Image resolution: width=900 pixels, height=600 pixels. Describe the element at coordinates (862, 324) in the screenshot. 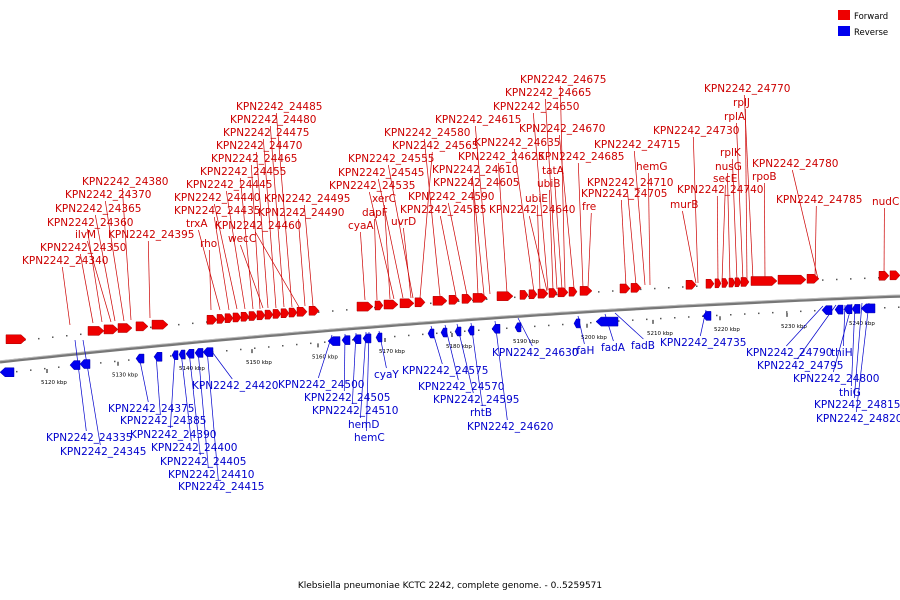

I see `tick-label: 5240 kbp` at that location.